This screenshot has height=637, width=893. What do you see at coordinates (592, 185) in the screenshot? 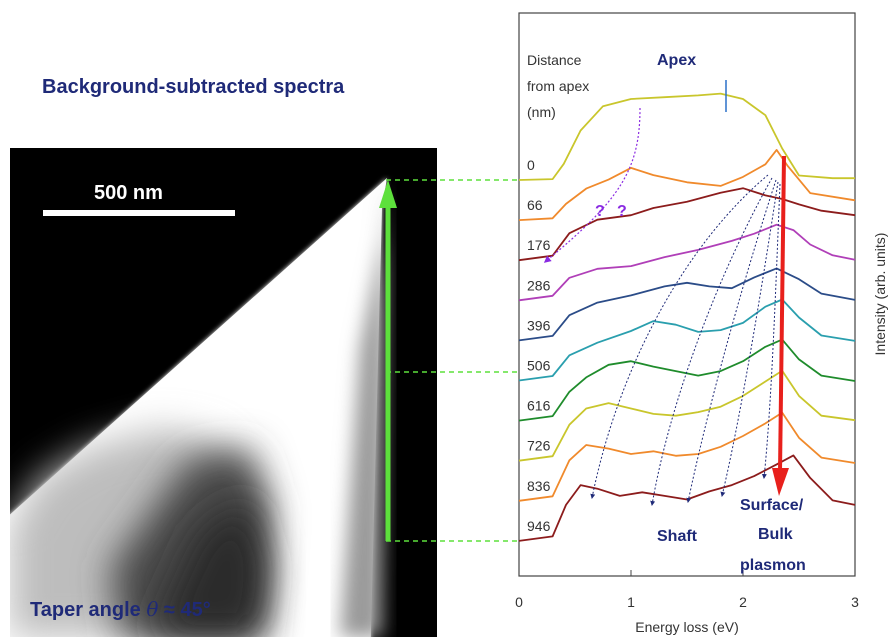
I see `onset-shift-arrow` at bounding box center [592, 185].